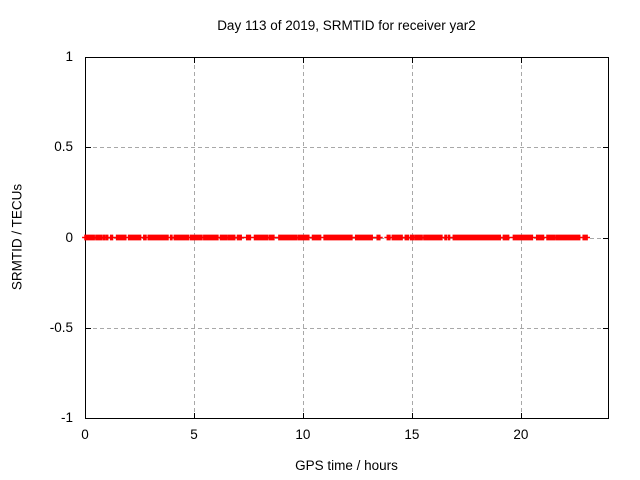 The image size is (640, 480). What do you see at coordinates (194, 434) in the screenshot?
I see `x-tick-label: 5` at bounding box center [194, 434].